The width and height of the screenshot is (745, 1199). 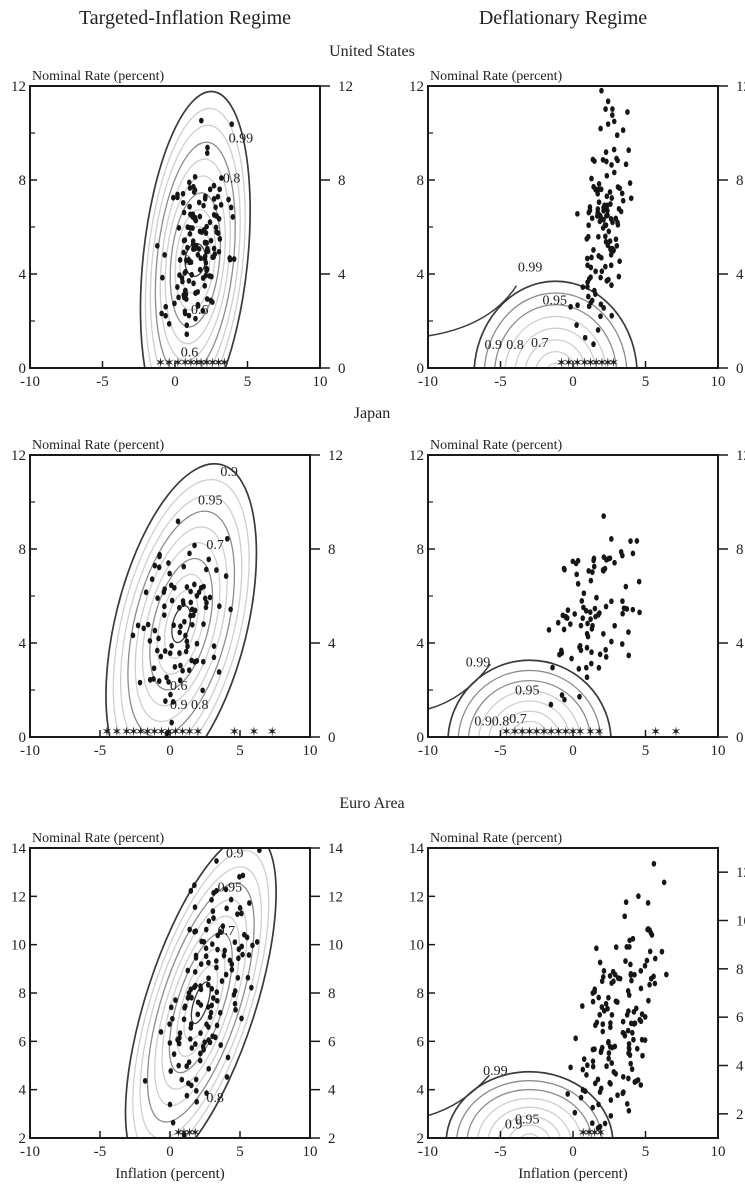 What do you see at coordinates (30, 382) in the screenshot?
I see `x-tick-label: -10` at bounding box center [30, 382].